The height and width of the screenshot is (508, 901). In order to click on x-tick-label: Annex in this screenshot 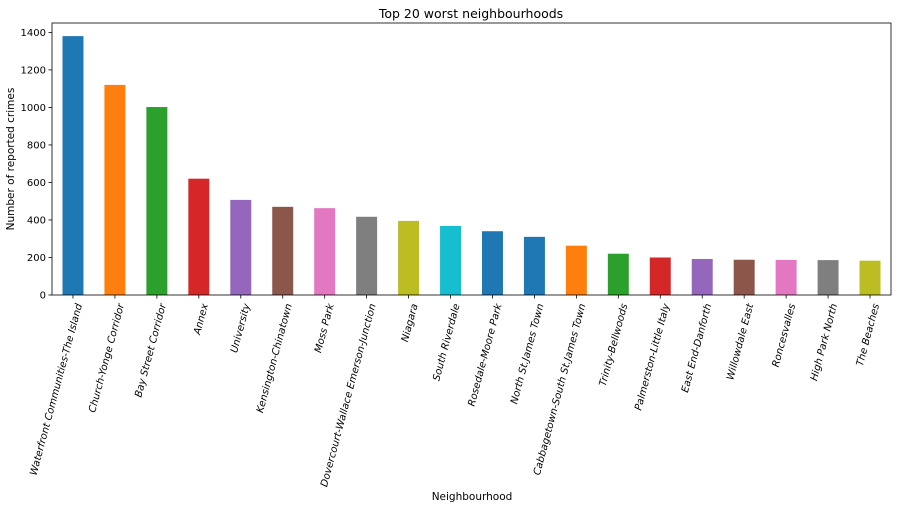, I will do `click(201, 320)`.